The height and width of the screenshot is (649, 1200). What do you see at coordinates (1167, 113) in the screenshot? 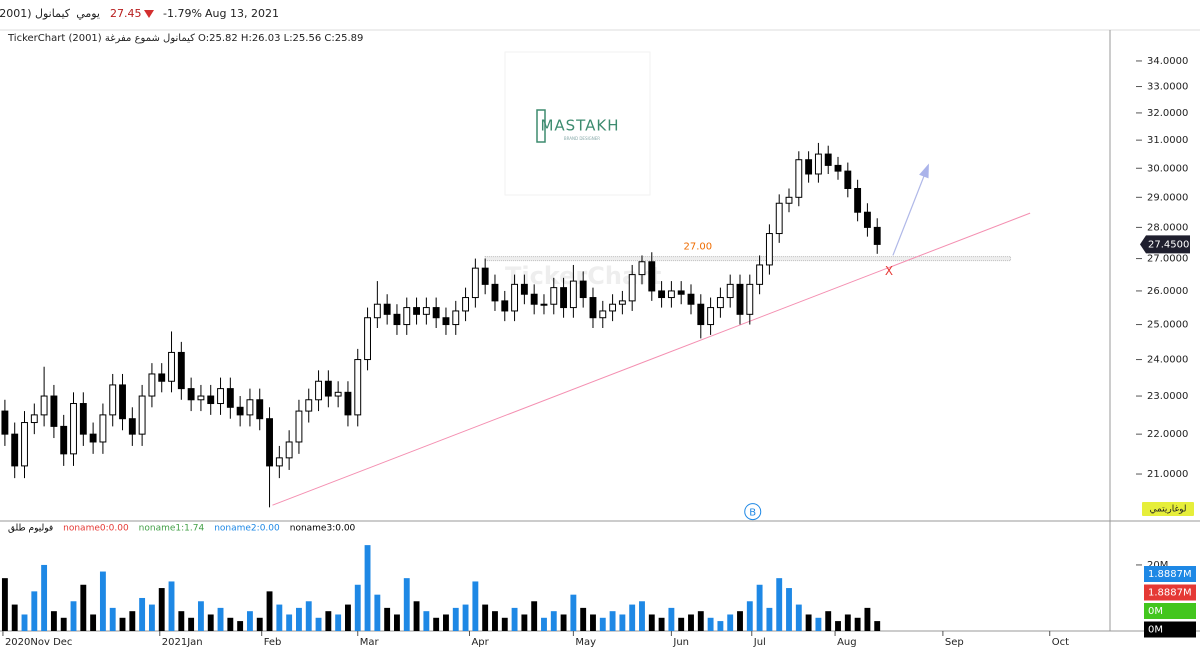
I see `y-tick-label: 32.0000` at bounding box center [1167, 113].